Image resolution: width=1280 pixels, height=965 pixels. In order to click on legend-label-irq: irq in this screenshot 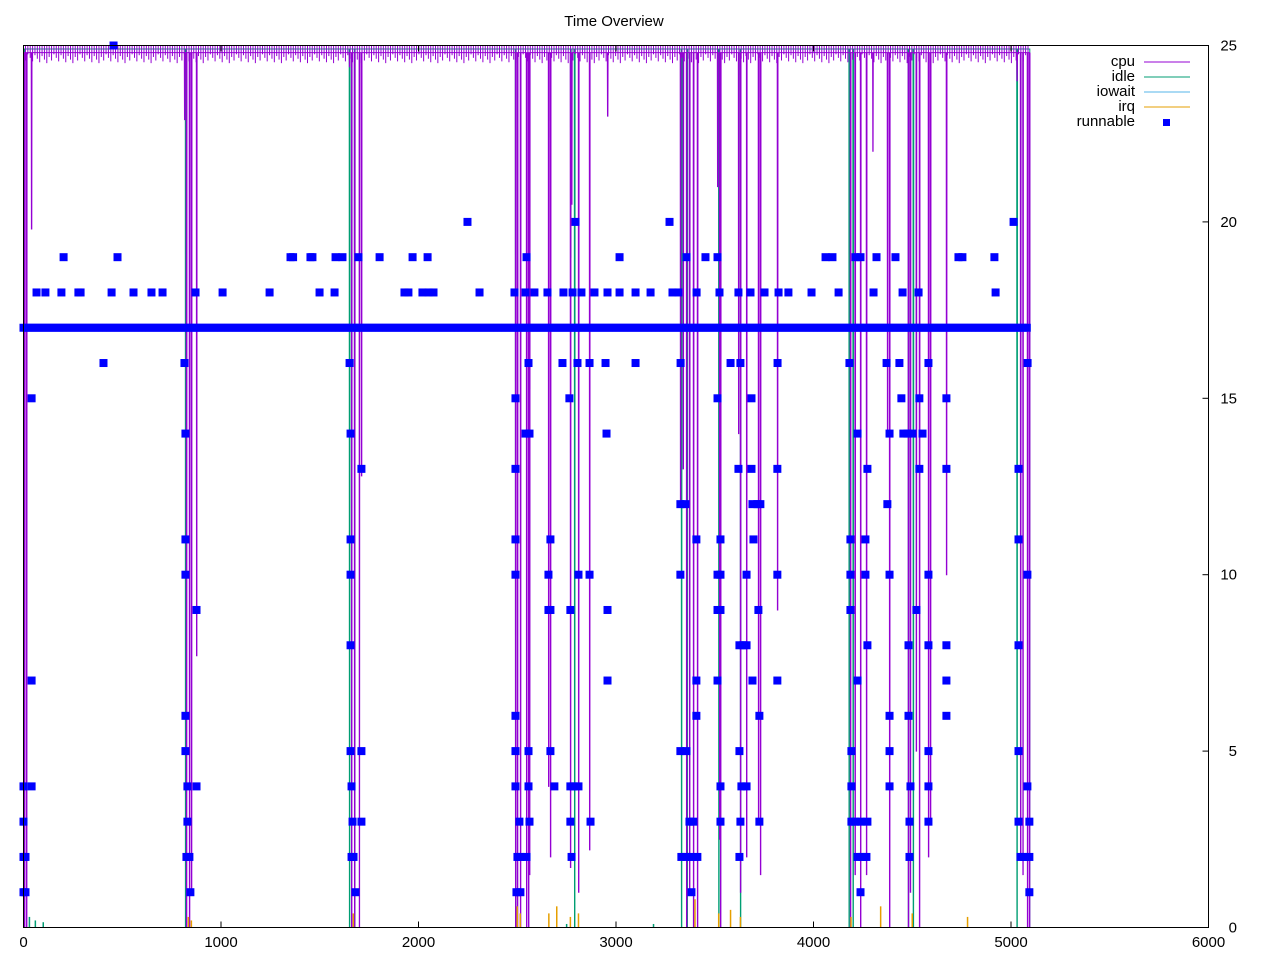, I will do `click(1126, 106)`.